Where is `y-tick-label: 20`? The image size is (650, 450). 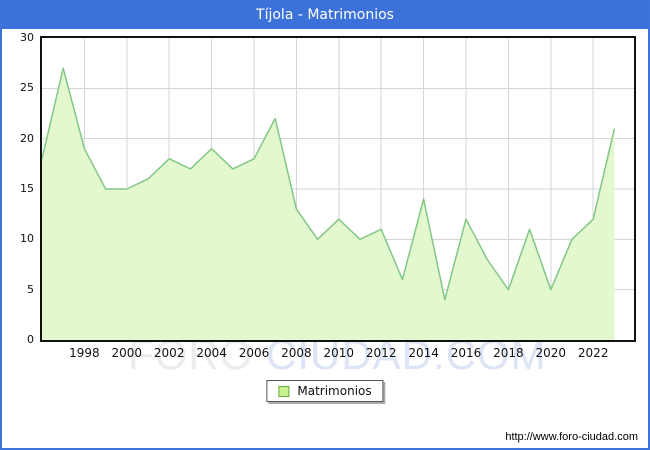
y-tick-label: 20 is located at coordinates (27, 138).